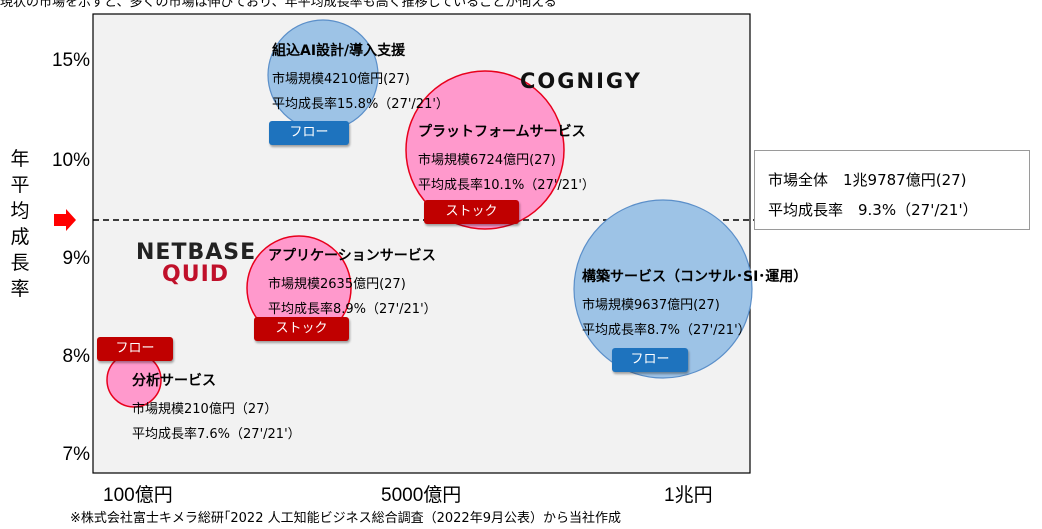 This screenshot has height=529, width=1042. I want to click on y-tick-label: 10%, so click(70, 160).